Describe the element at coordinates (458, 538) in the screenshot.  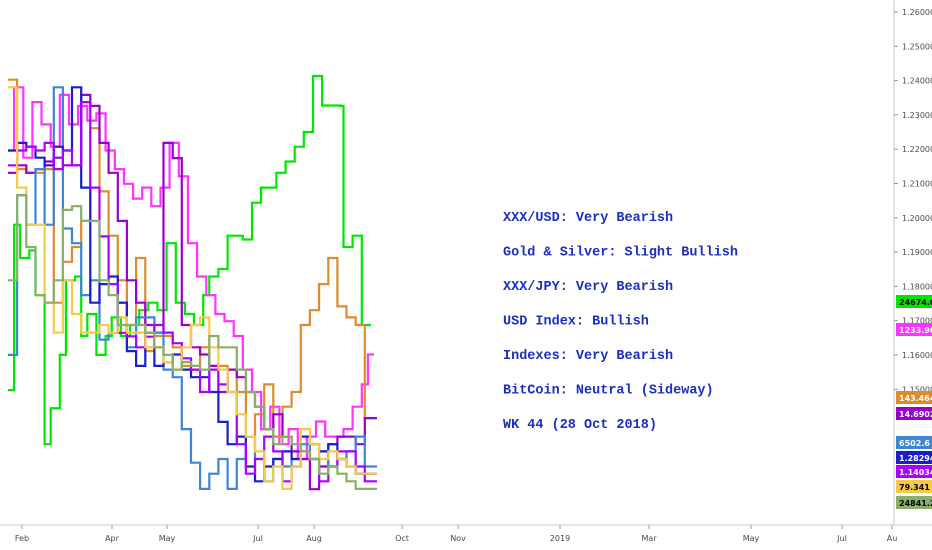
I see `x-tick-label: Nov` at that location.